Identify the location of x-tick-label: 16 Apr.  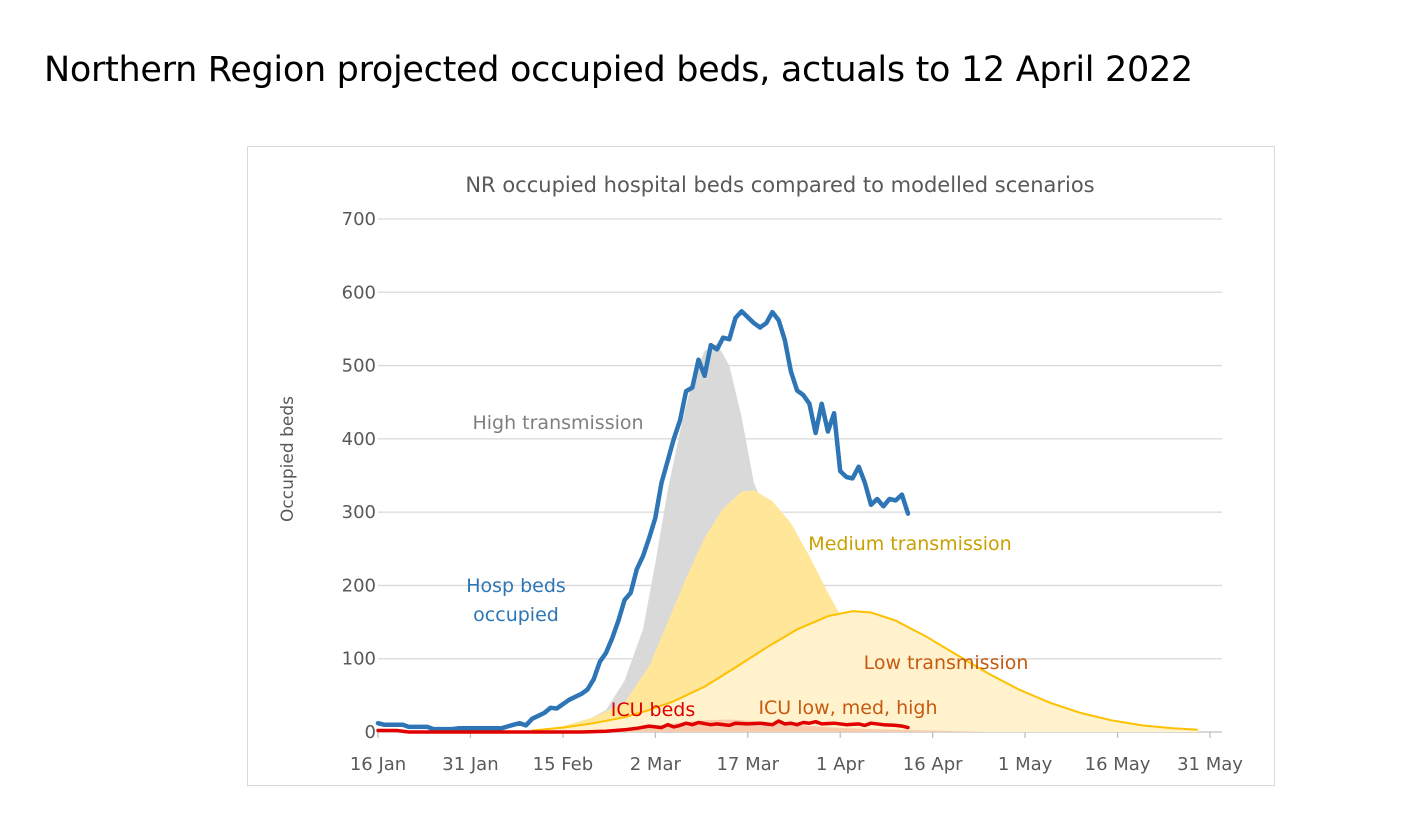
(933, 764).